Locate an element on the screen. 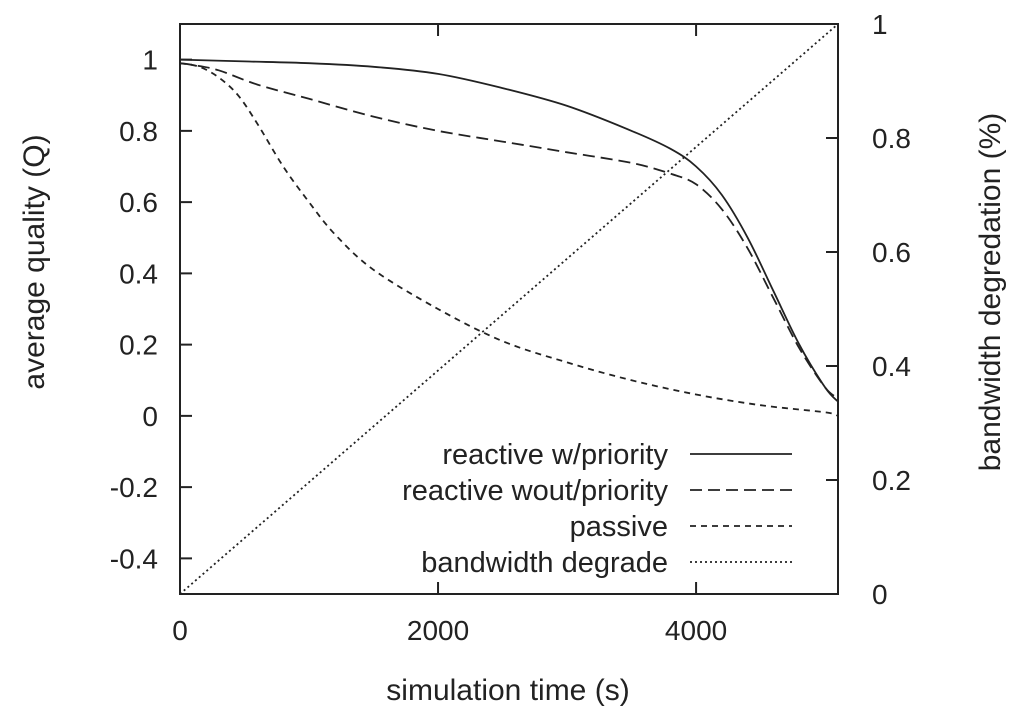 This screenshot has height=720, width=1024. x-axis-label: simulation time (s) is located at coordinates (507, 690).